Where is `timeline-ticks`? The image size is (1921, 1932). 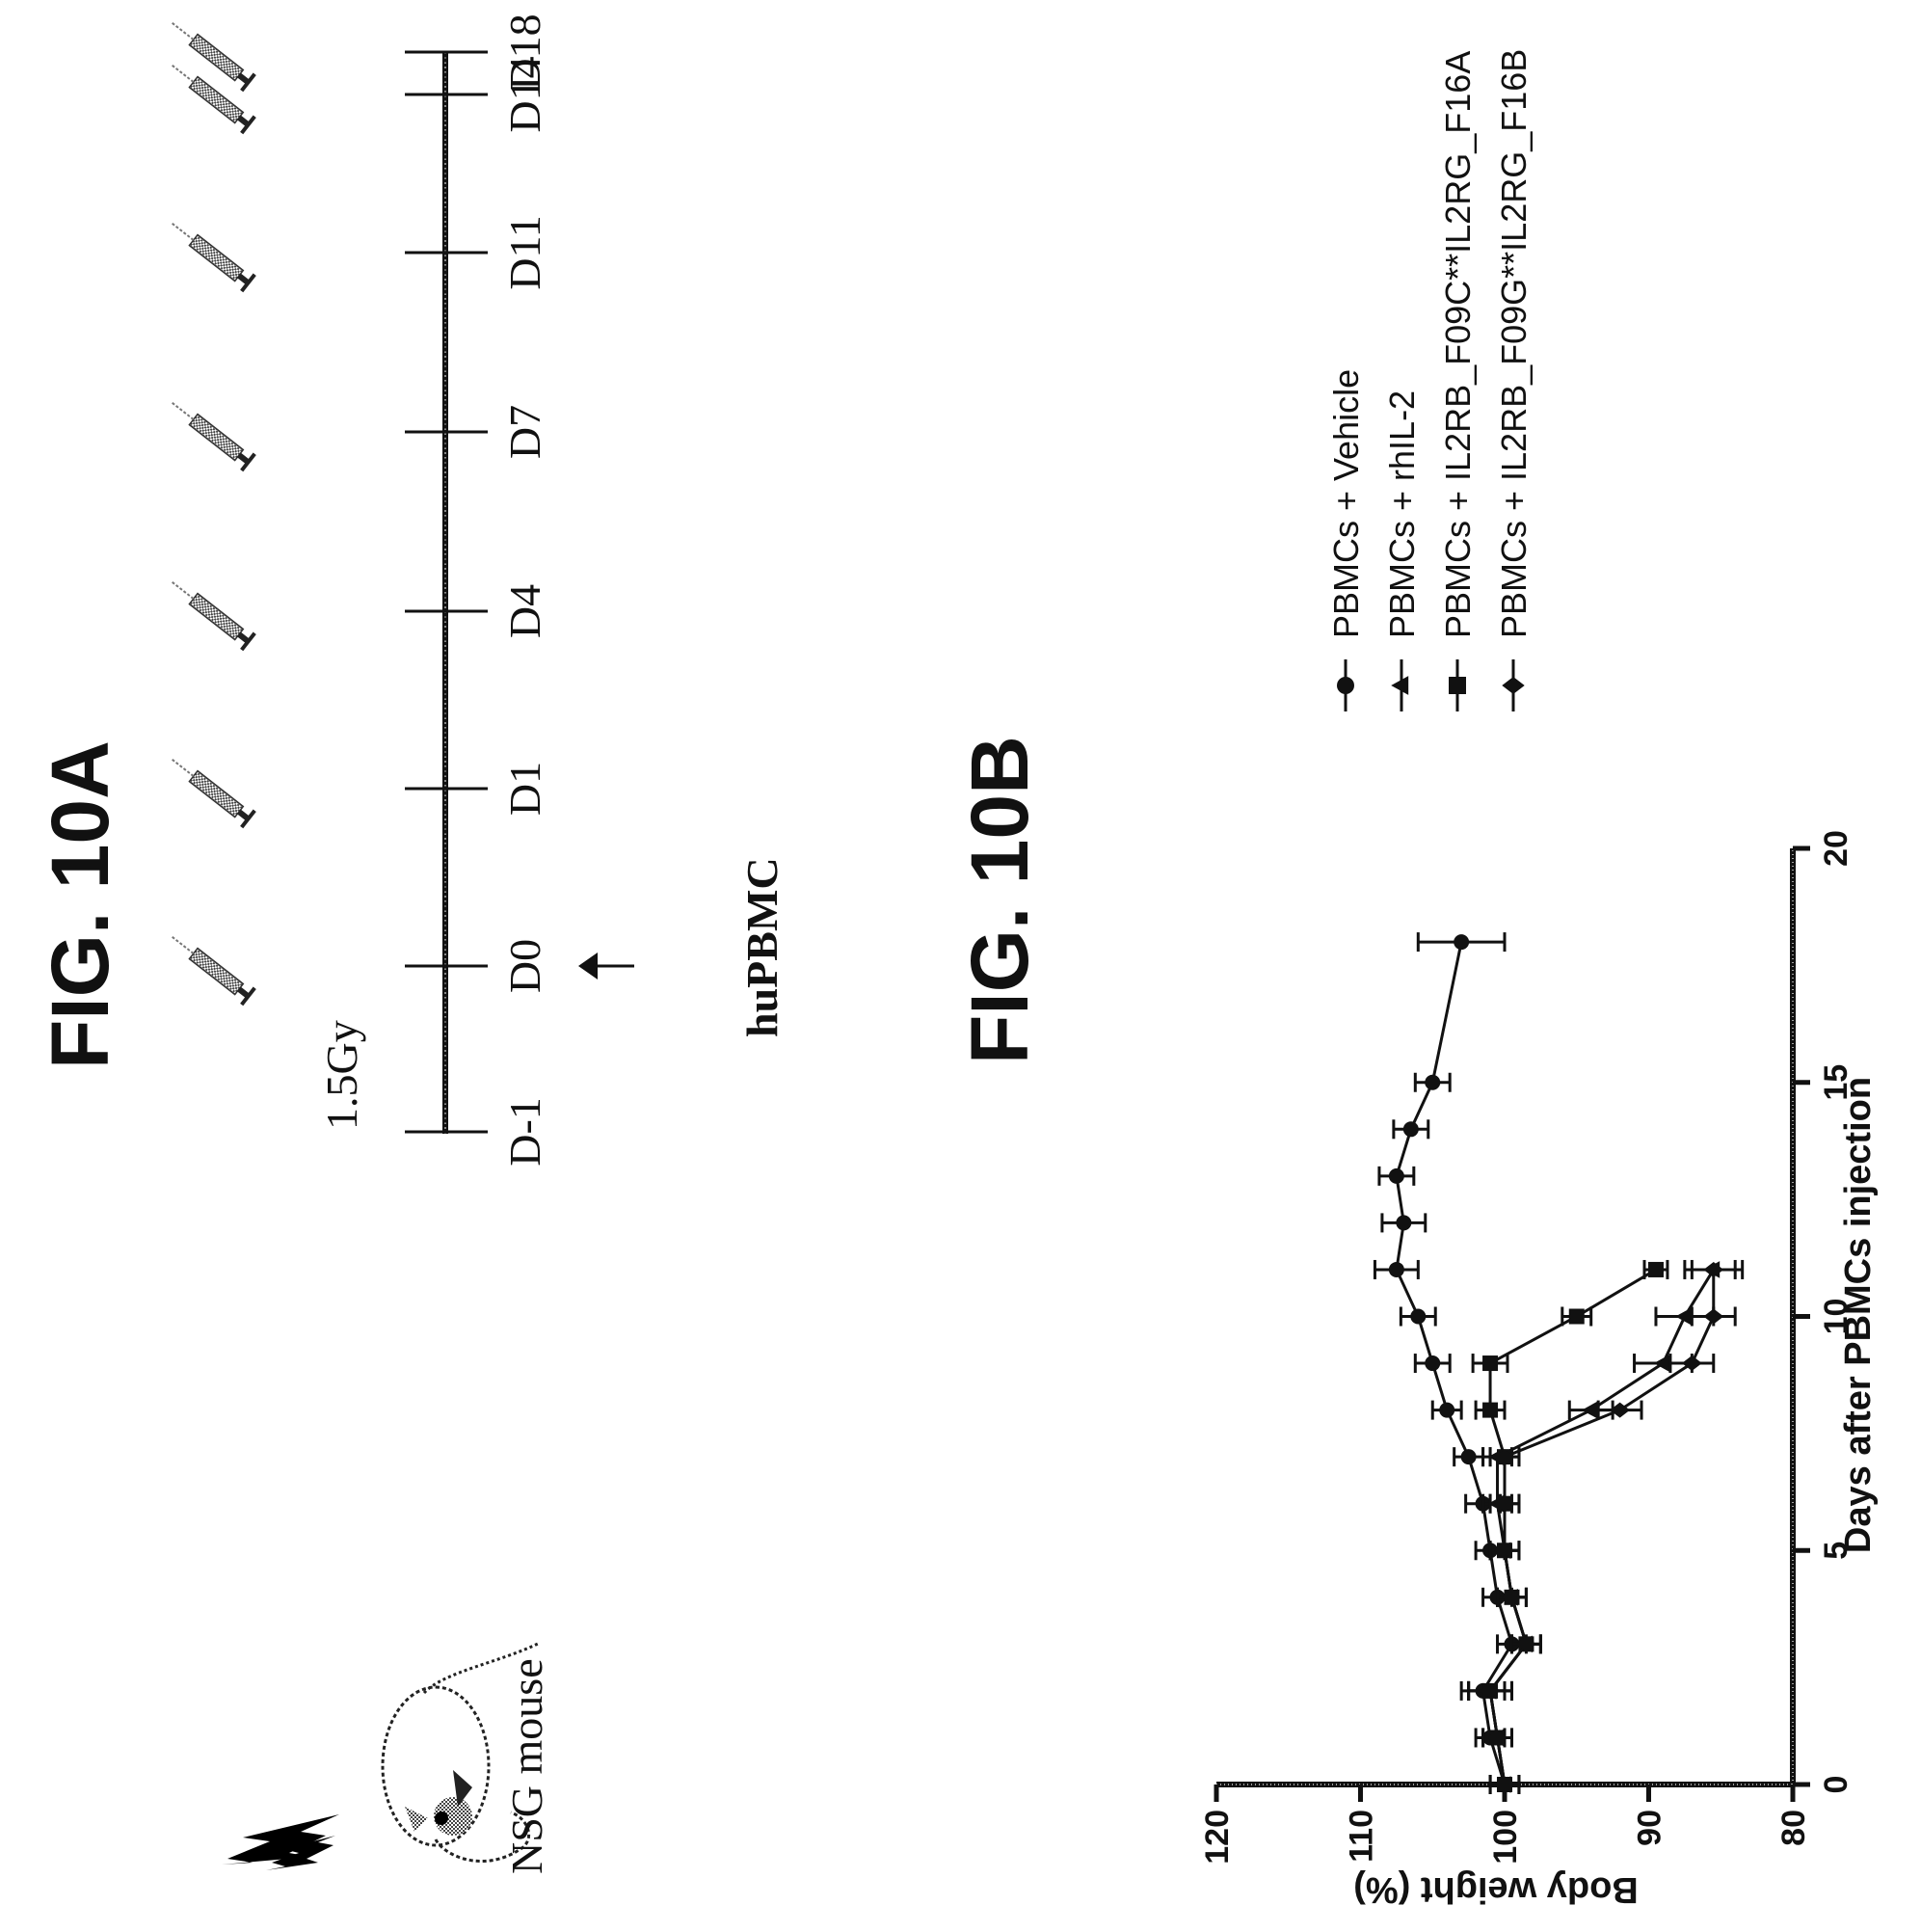 timeline-ticks is located at coordinates (446, 592).